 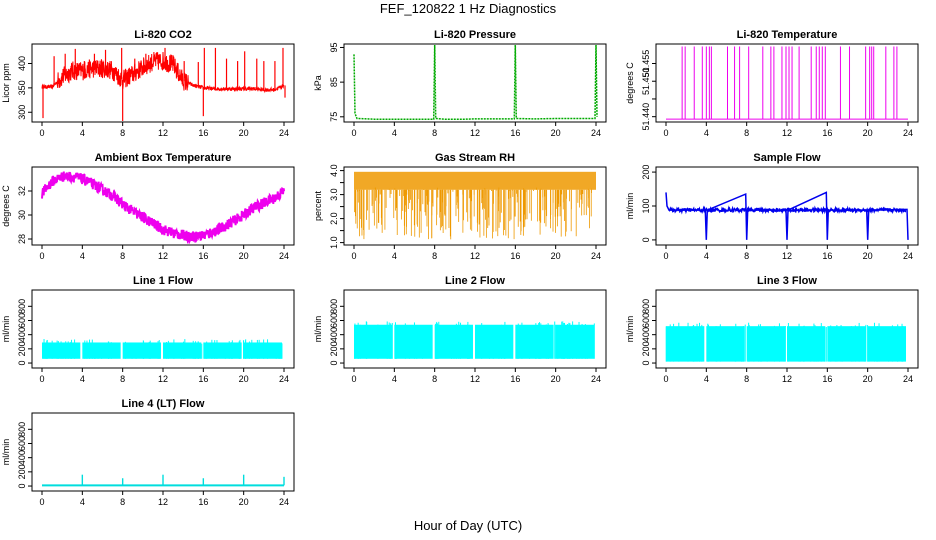 I want to click on panel-title: Line 2 Flow, so click(x=475, y=281).